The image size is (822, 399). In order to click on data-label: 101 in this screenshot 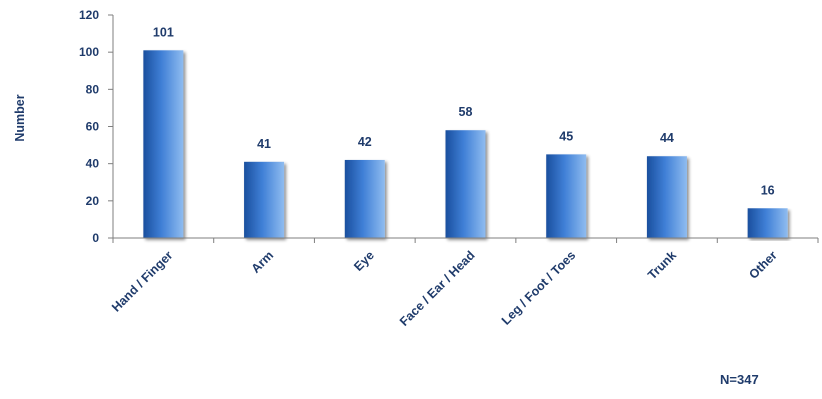, I will do `click(163, 32)`.